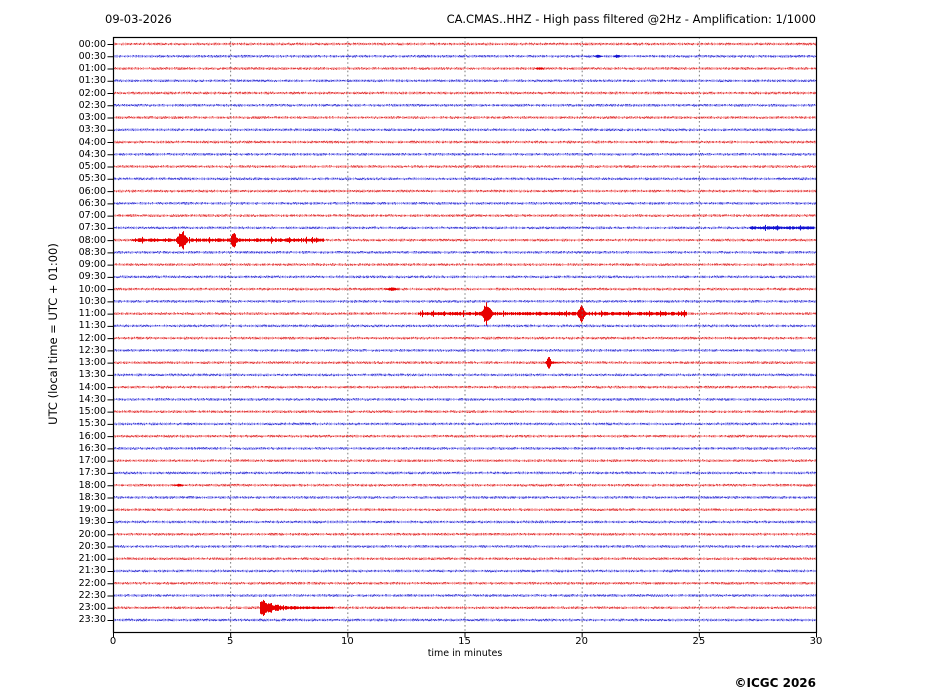 The width and height of the screenshot is (927, 696). I want to click on y-tick-label: 19:00, so click(92, 510).